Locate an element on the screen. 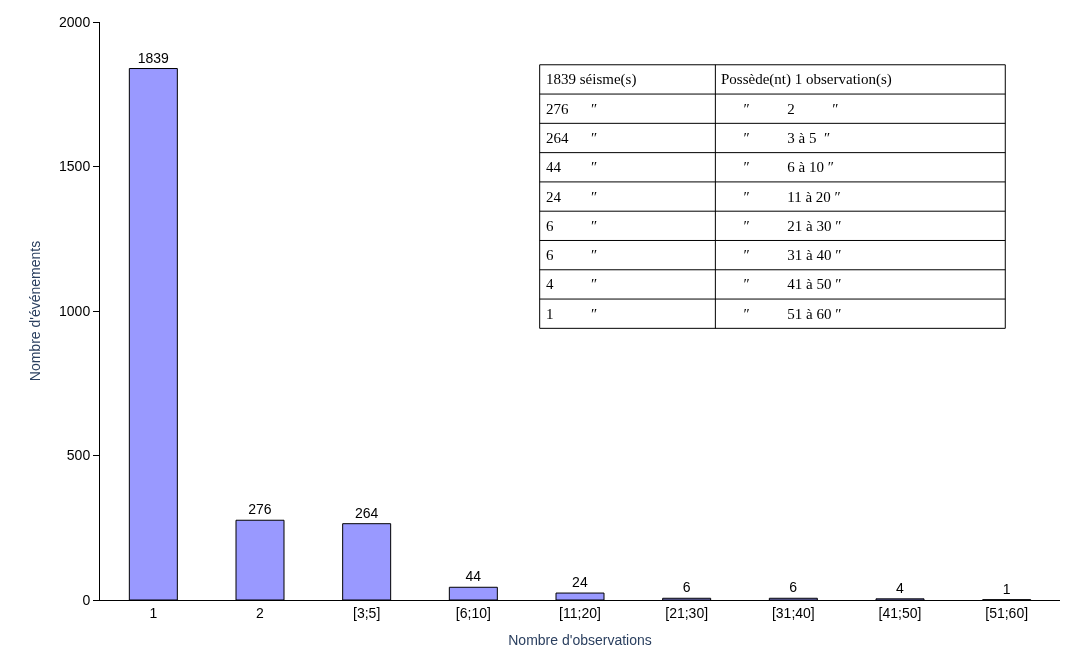 Image resolution: width=1074 pixels, height=671 pixels. x-tick-label: [51;60] is located at coordinates (1007, 612).